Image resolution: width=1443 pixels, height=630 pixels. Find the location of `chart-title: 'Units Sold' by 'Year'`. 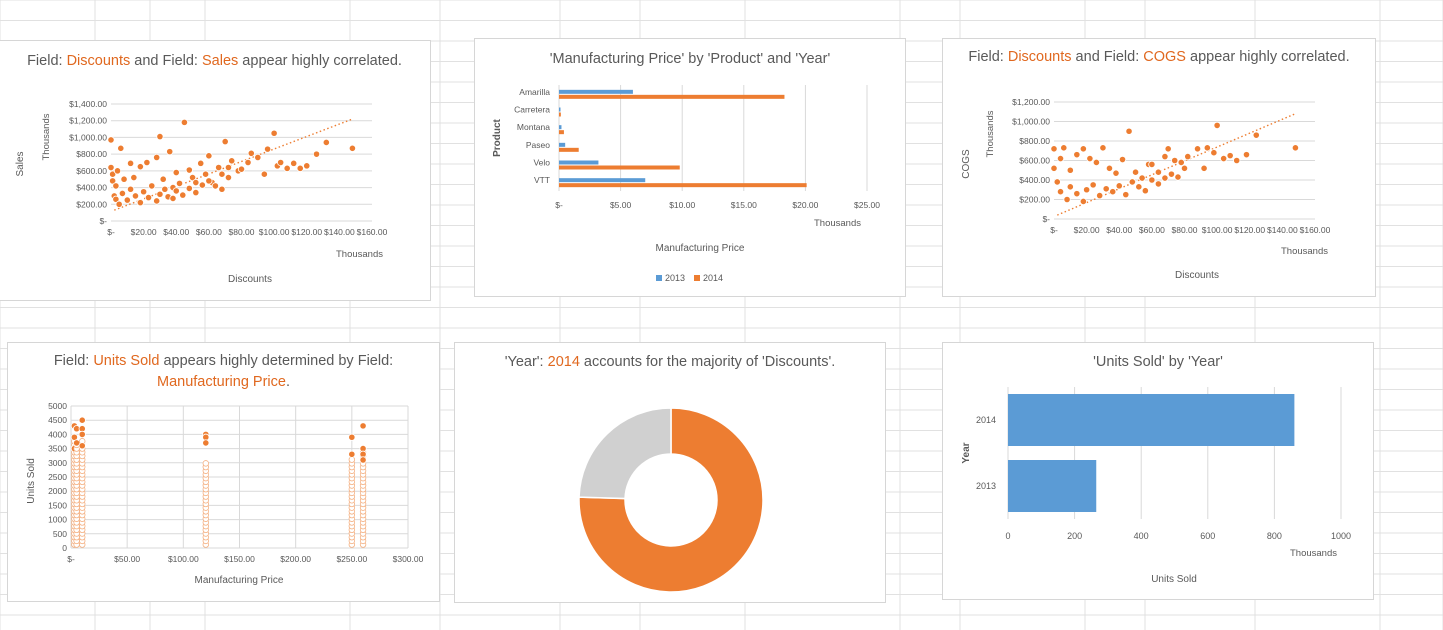

chart-title: 'Units Sold' by 'Year' is located at coordinates (1158, 362).